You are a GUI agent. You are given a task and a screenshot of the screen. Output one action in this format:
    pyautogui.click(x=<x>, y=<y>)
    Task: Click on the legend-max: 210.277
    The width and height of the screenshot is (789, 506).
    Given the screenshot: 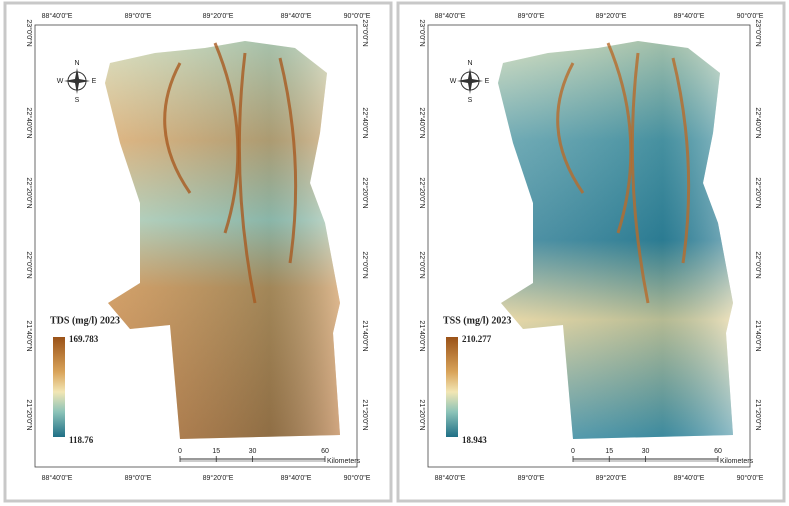 What is the action you would take?
    pyautogui.click(x=477, y=339)
    